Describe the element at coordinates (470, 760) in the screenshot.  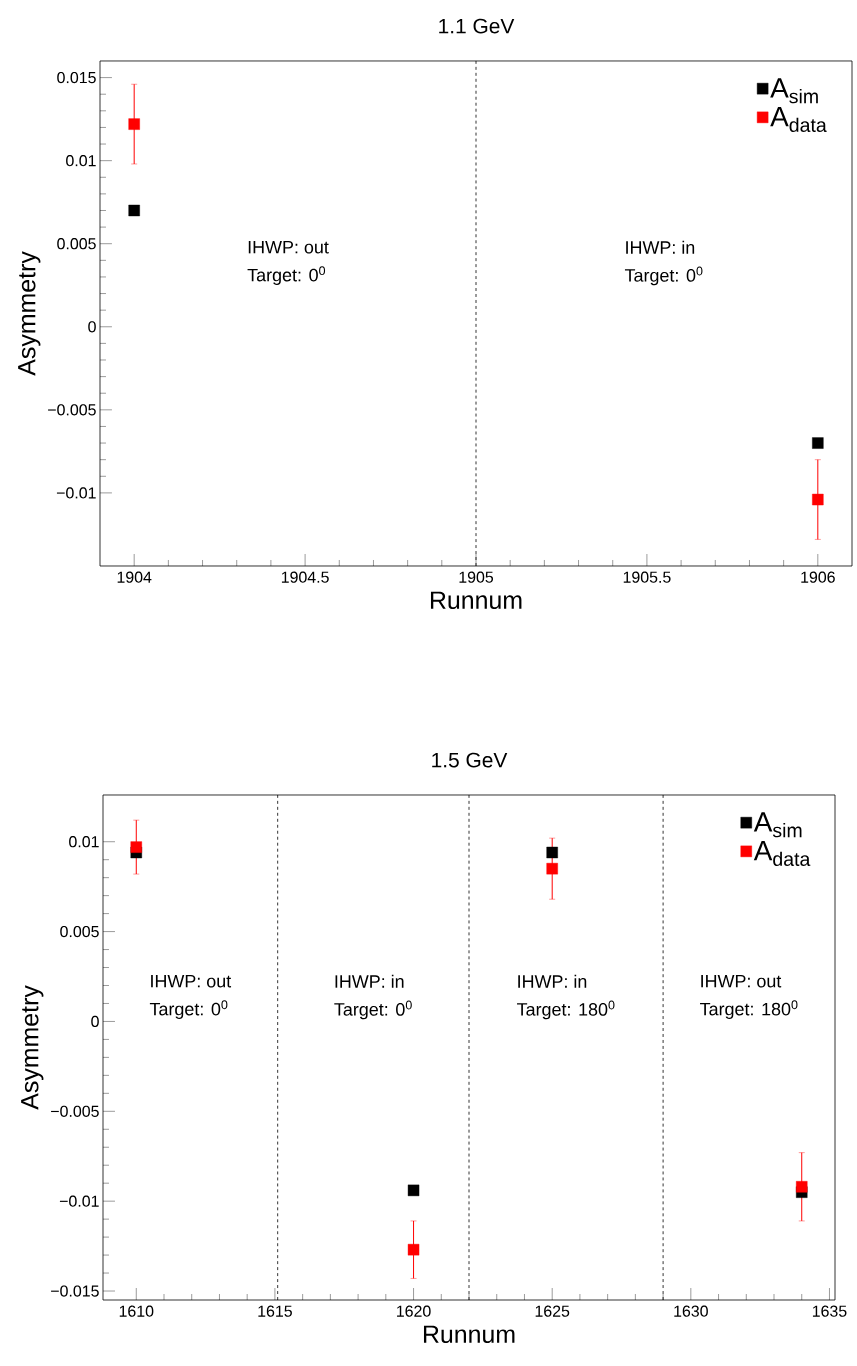
I see `chart-title: 1.5 GeV` at that location.